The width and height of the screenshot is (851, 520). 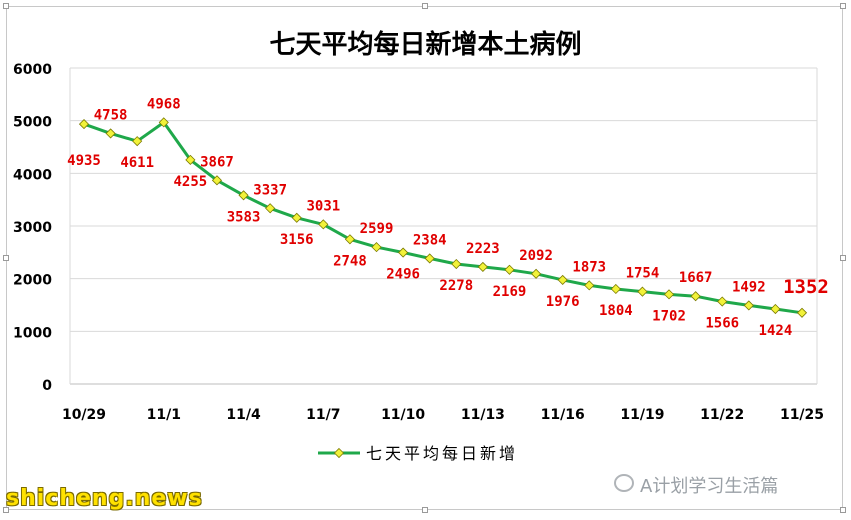 I want to click on resize-handle-mr, so click(x=843, y=258).